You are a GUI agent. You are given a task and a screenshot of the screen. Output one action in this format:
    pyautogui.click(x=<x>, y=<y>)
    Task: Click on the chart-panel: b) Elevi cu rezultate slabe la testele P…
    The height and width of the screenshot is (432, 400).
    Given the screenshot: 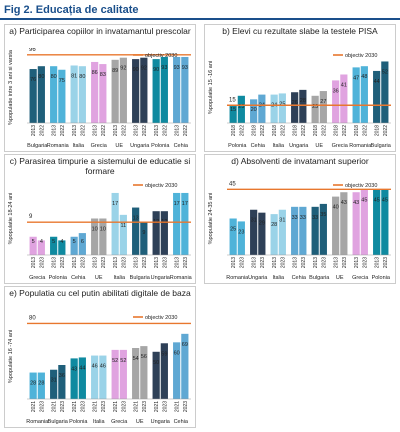 What is the action you would take?
    pyautogui.click(x=300, y=88)
    